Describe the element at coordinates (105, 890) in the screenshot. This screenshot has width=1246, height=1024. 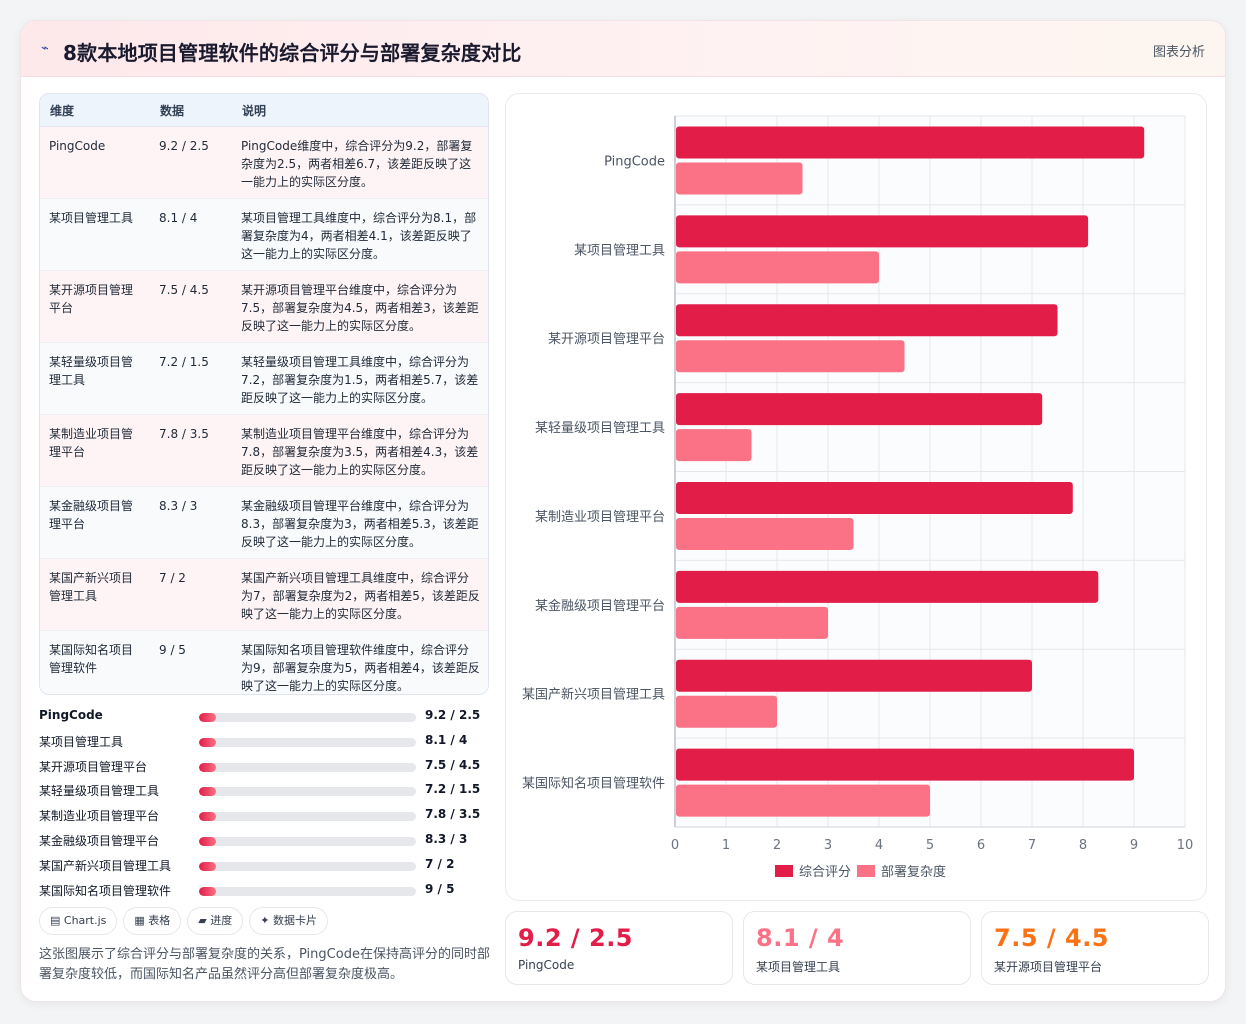
I see `progress-label: 某国际知名项目管理软件` at that location.